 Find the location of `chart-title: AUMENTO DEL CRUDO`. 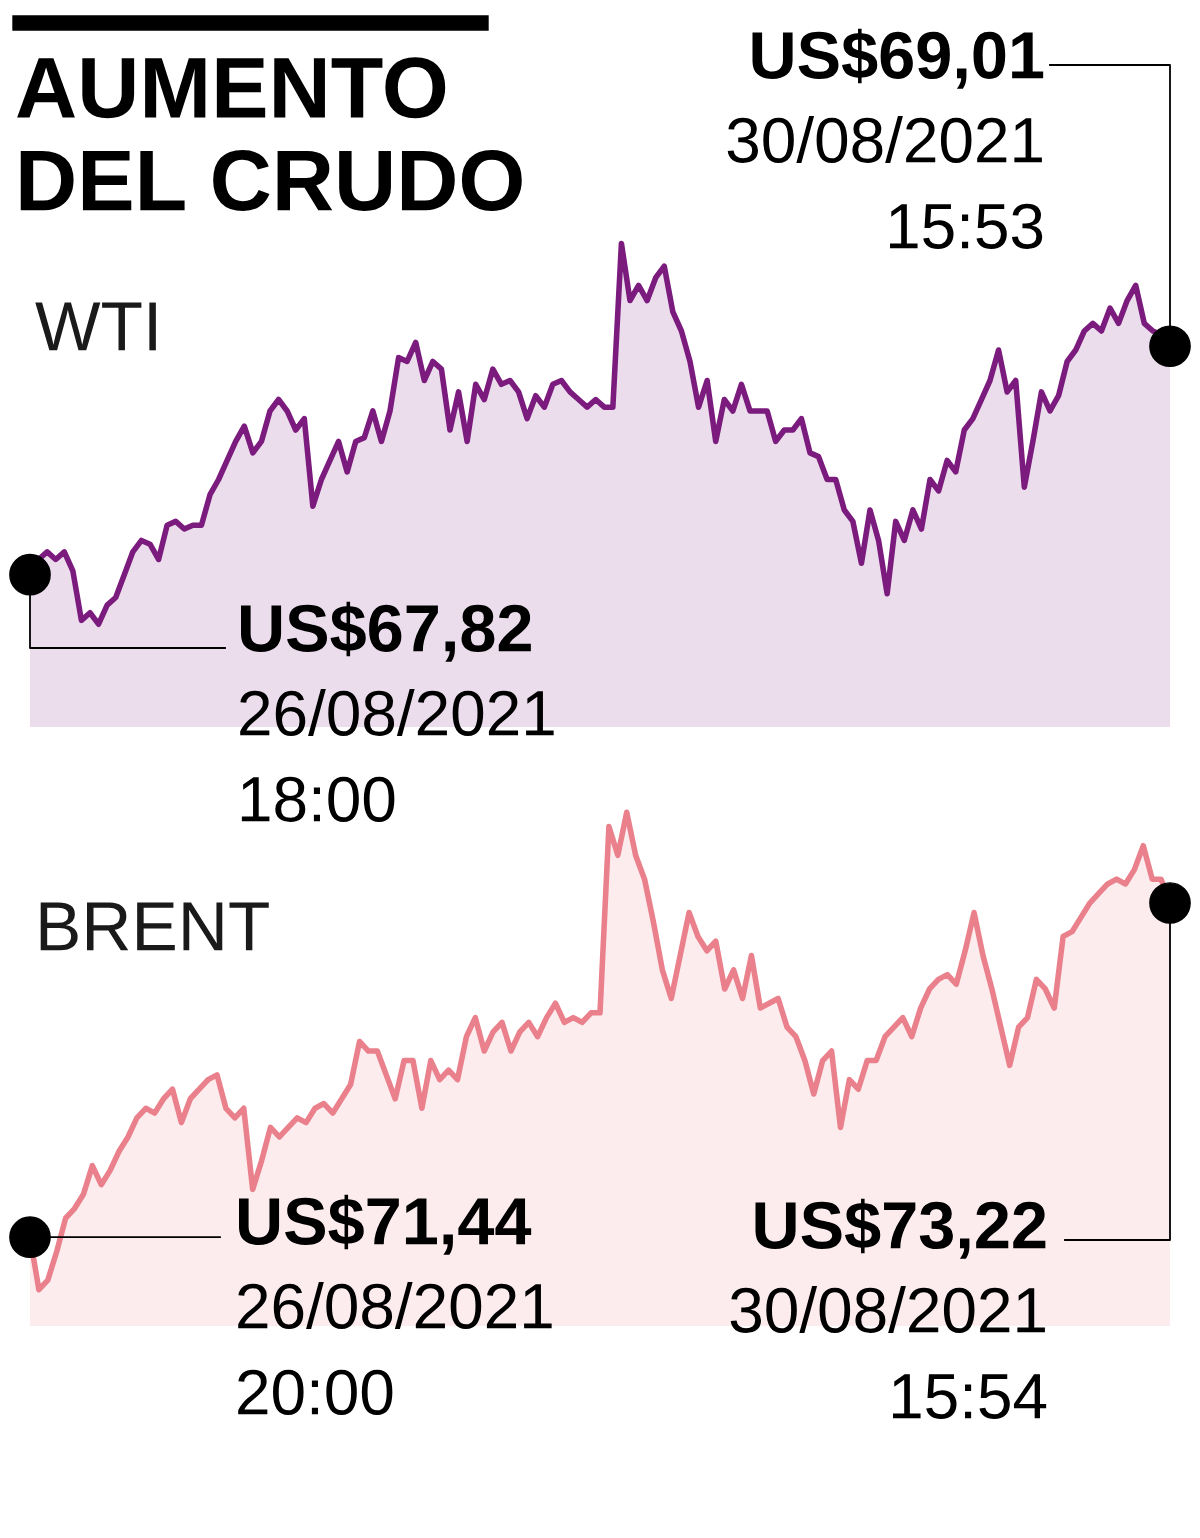

chart-title: AUMENTO DEL CRUDO is located at coordinates (269, 134).